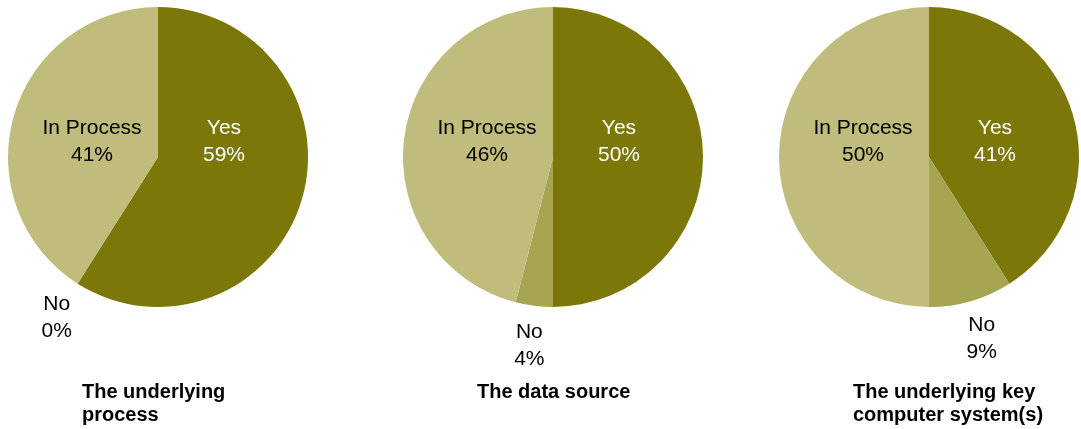 The width and height of the screenshot is (1081, 429). Describe the element at coordinates (56, 329) in the screenshot. I see `text: 0%` at that location.